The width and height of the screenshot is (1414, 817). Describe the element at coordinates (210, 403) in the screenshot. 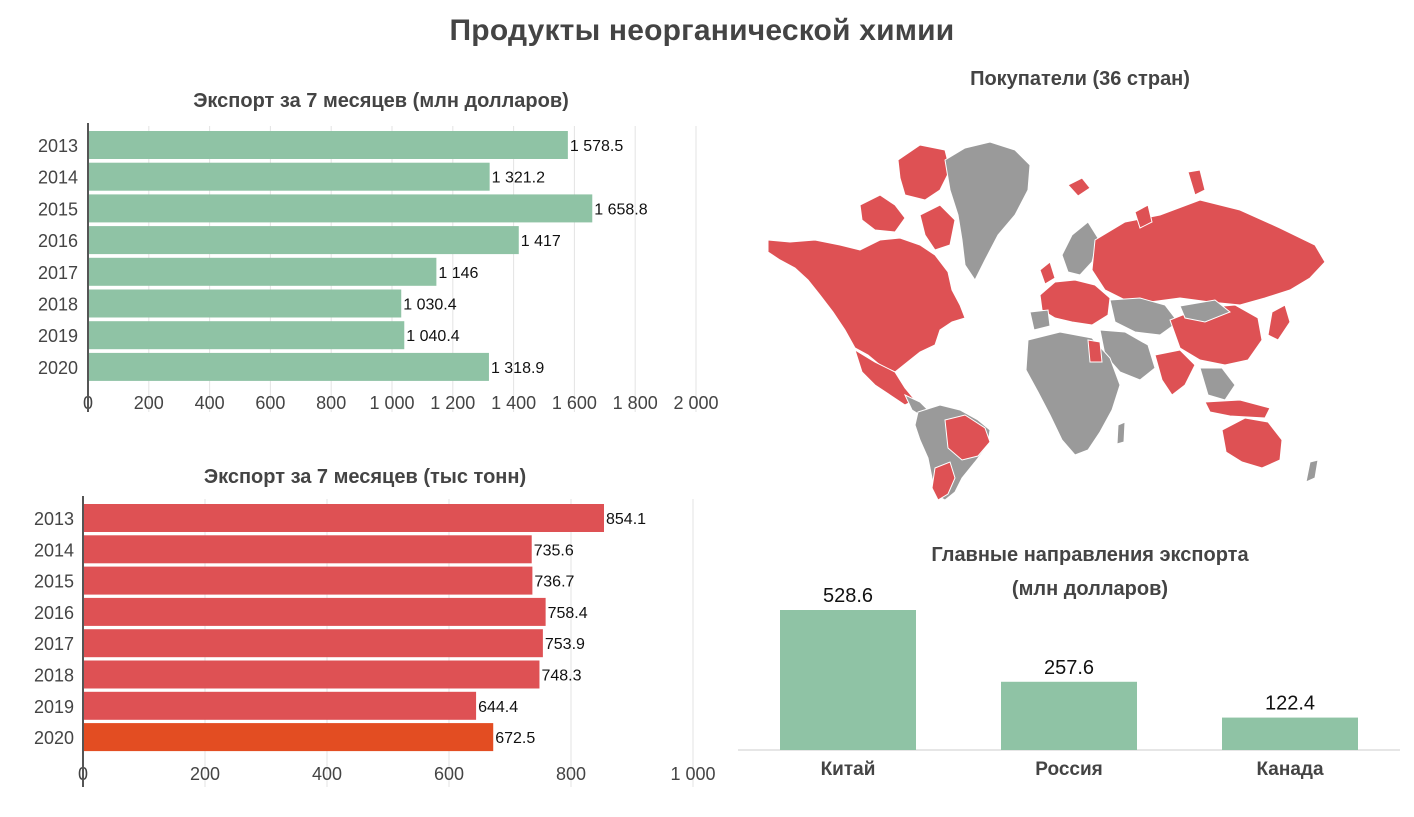

I see `chart1-tick-label: 400` at that location.